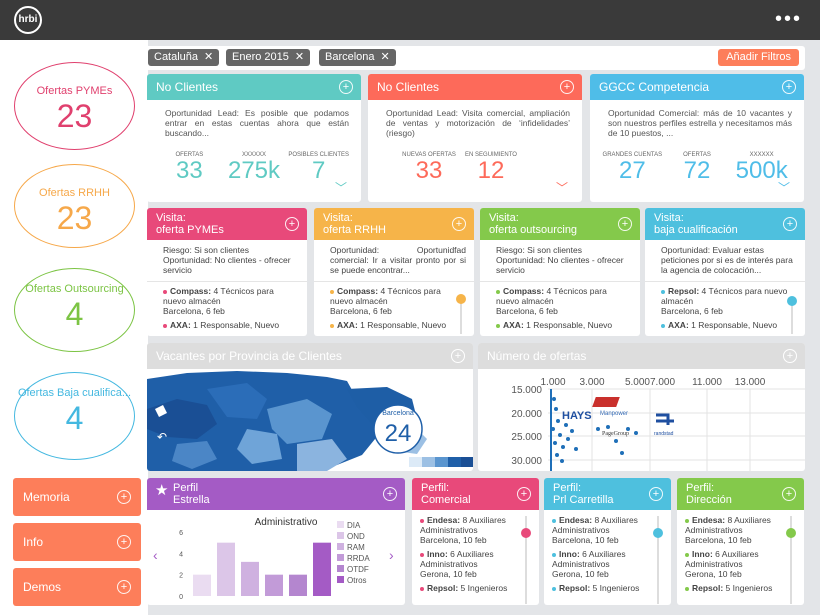 The image size is (820, 615). What do you see at coordinates (181, 554) in the screenshot?
I see `y-tick-label: 4` at bounding box center [181, 554].